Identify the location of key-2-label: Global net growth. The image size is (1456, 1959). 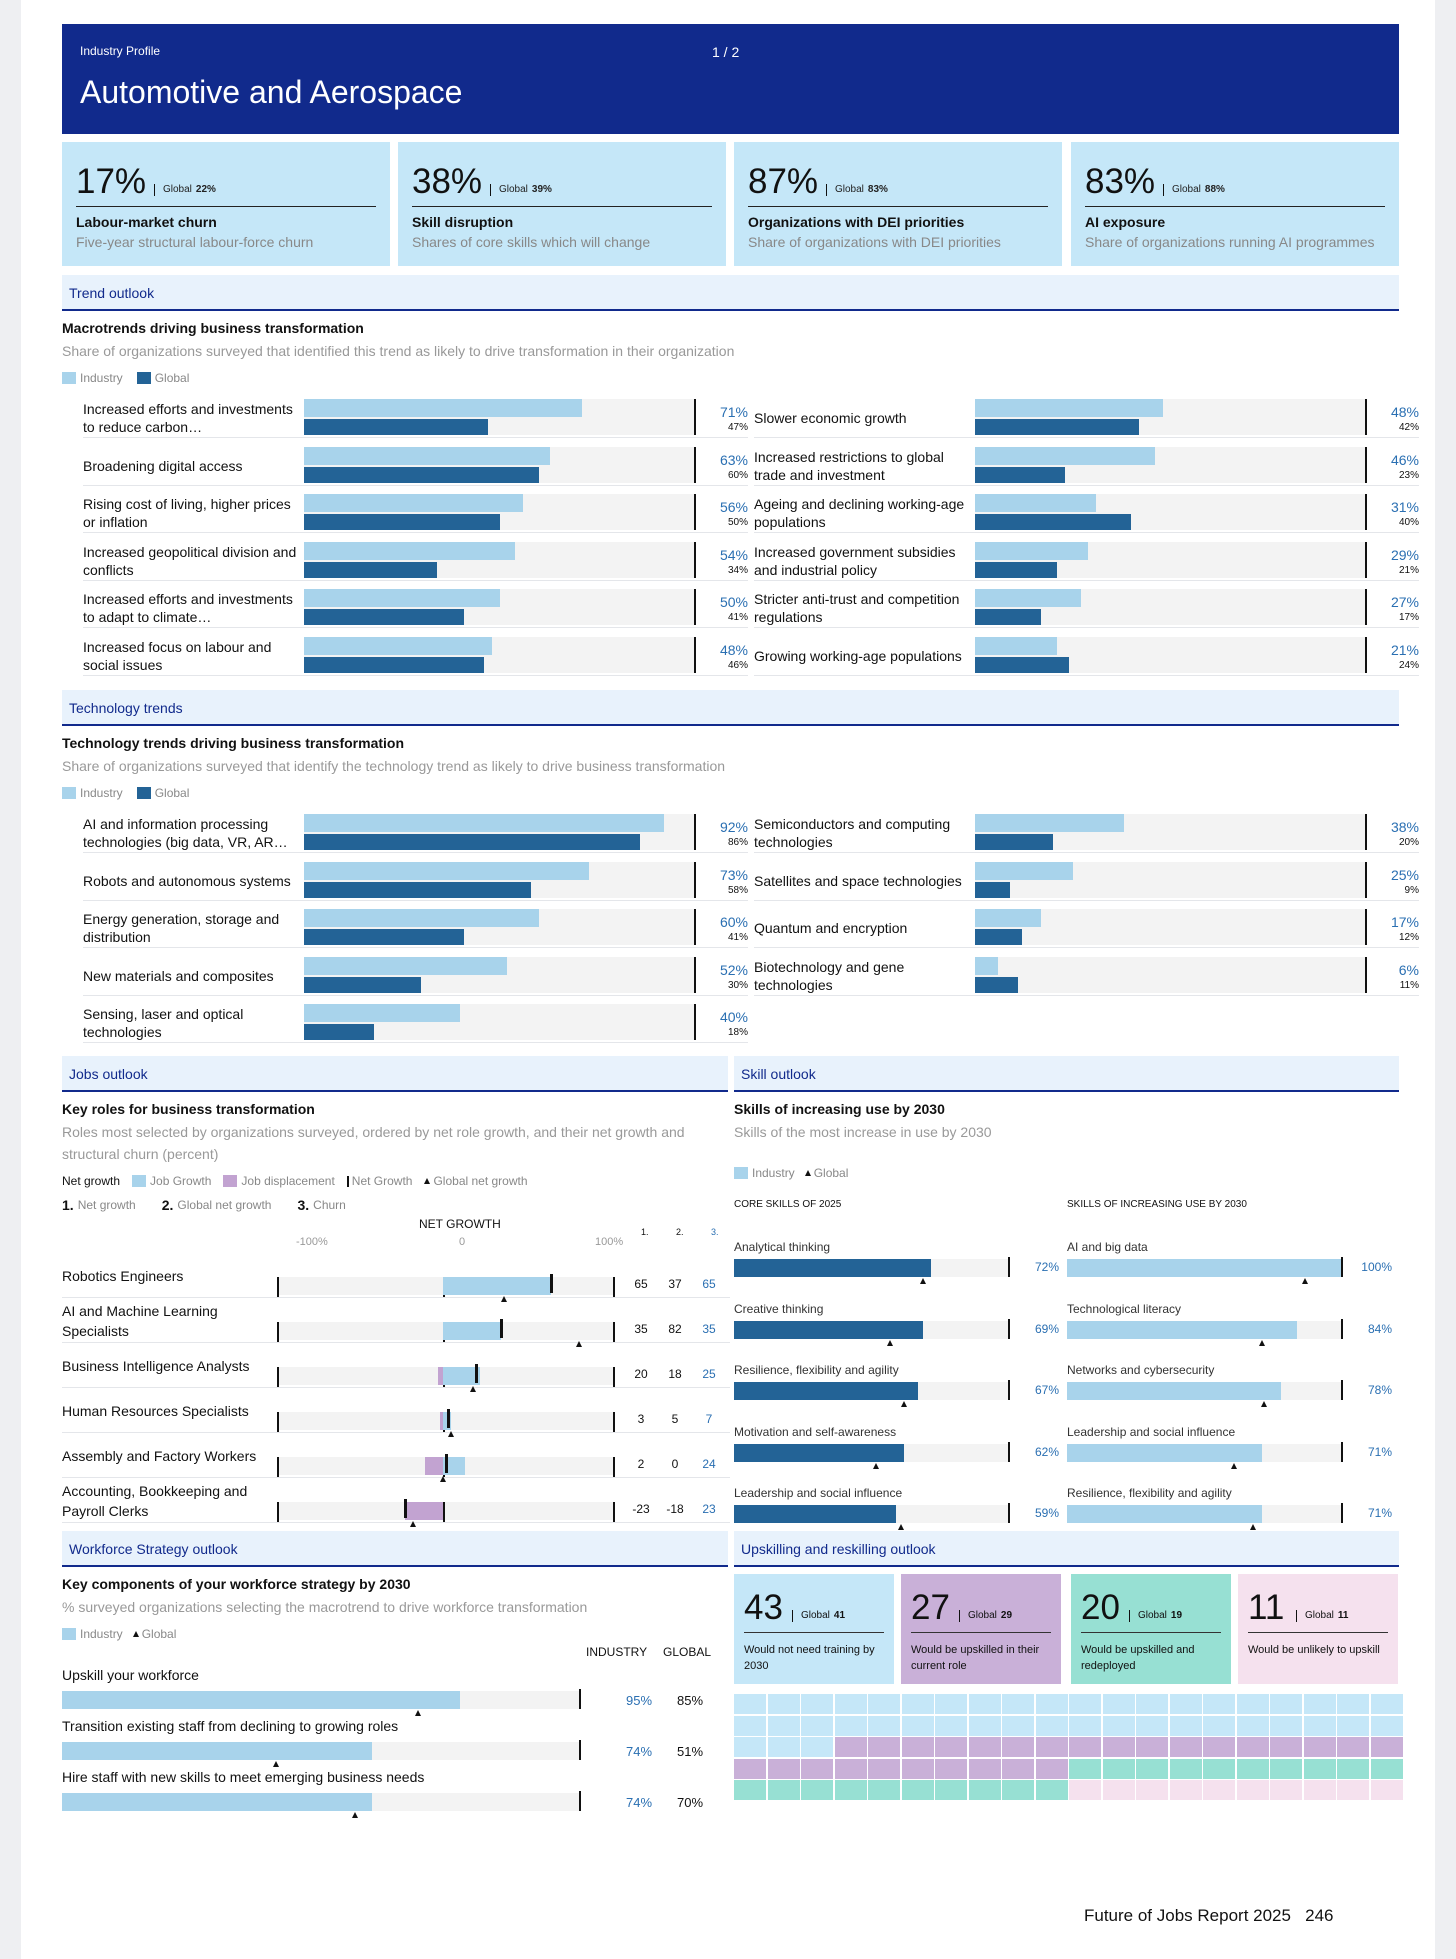
(224, 1205).